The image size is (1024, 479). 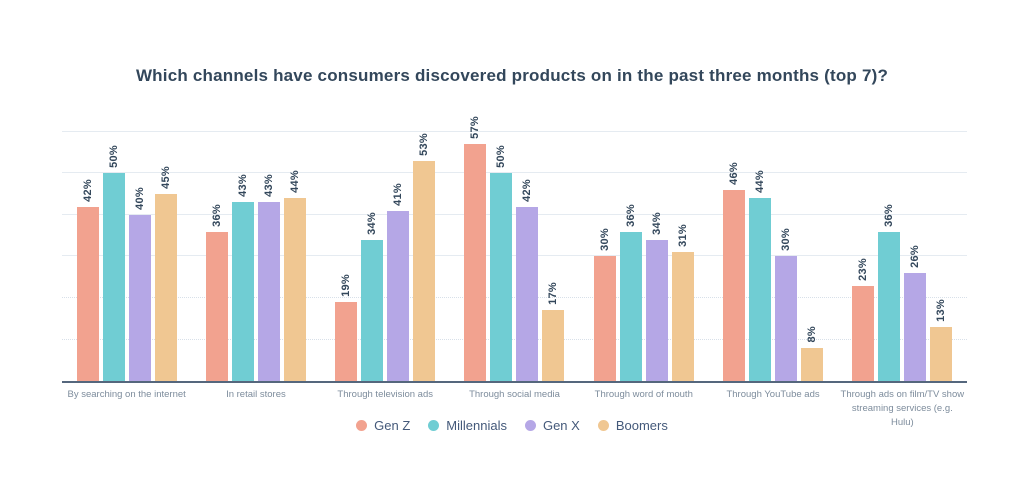 What do you see at coordinates (424, 246) in the screenshot?
I see `bar-column-boomers: 53%` at bounding box center [424, 246].